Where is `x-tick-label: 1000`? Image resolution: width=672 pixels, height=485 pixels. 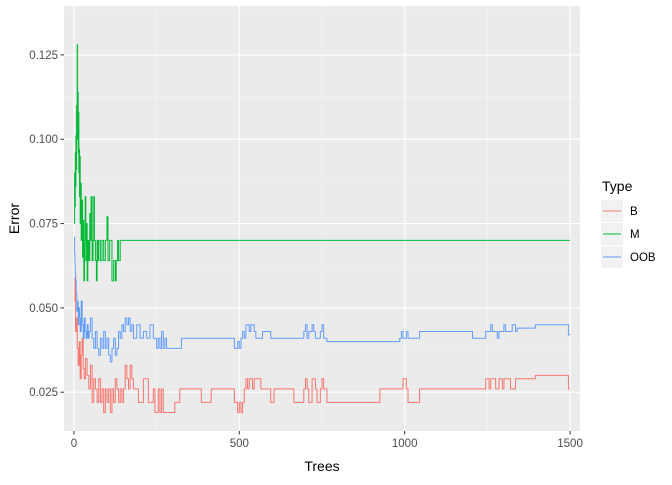
x-tick-label: 1000 is located at coordinates (405, 444).